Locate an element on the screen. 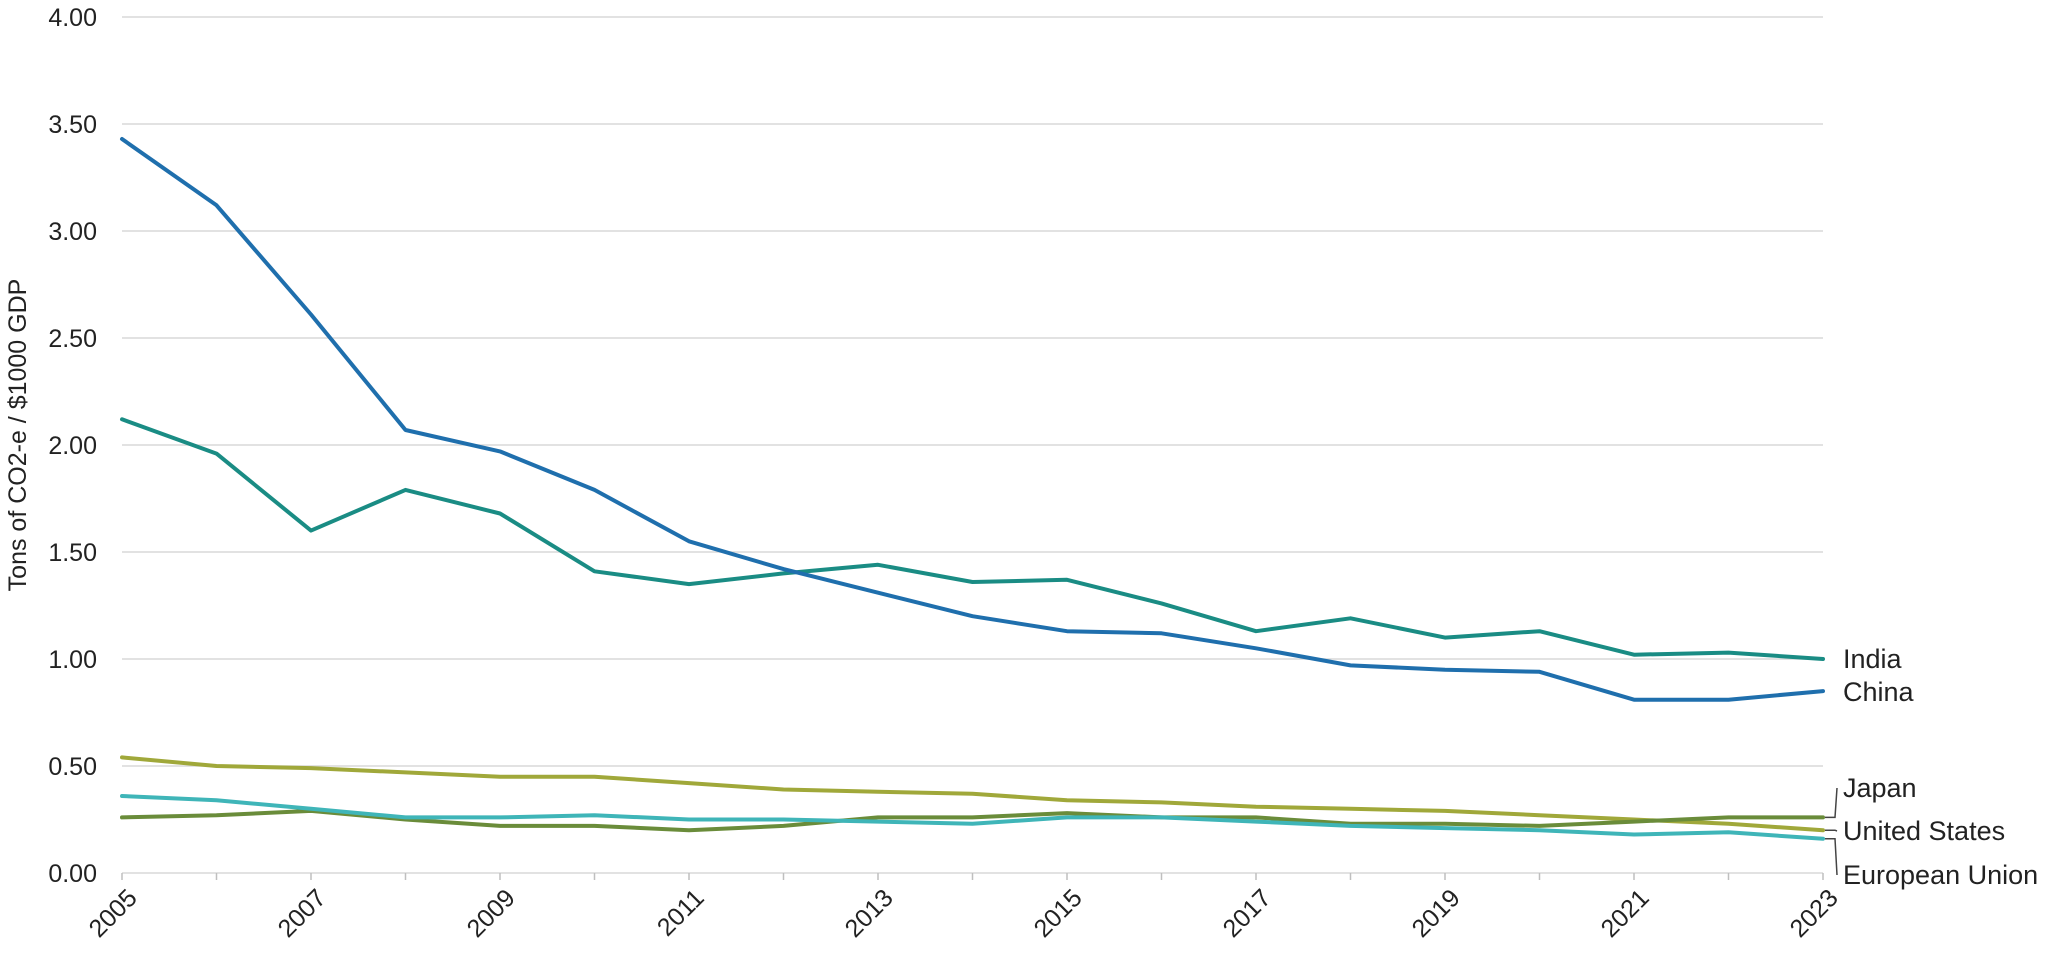 The height and width of the screenshot is (961, 2048). label-leader-japan is located at coordinates (1831, 803).